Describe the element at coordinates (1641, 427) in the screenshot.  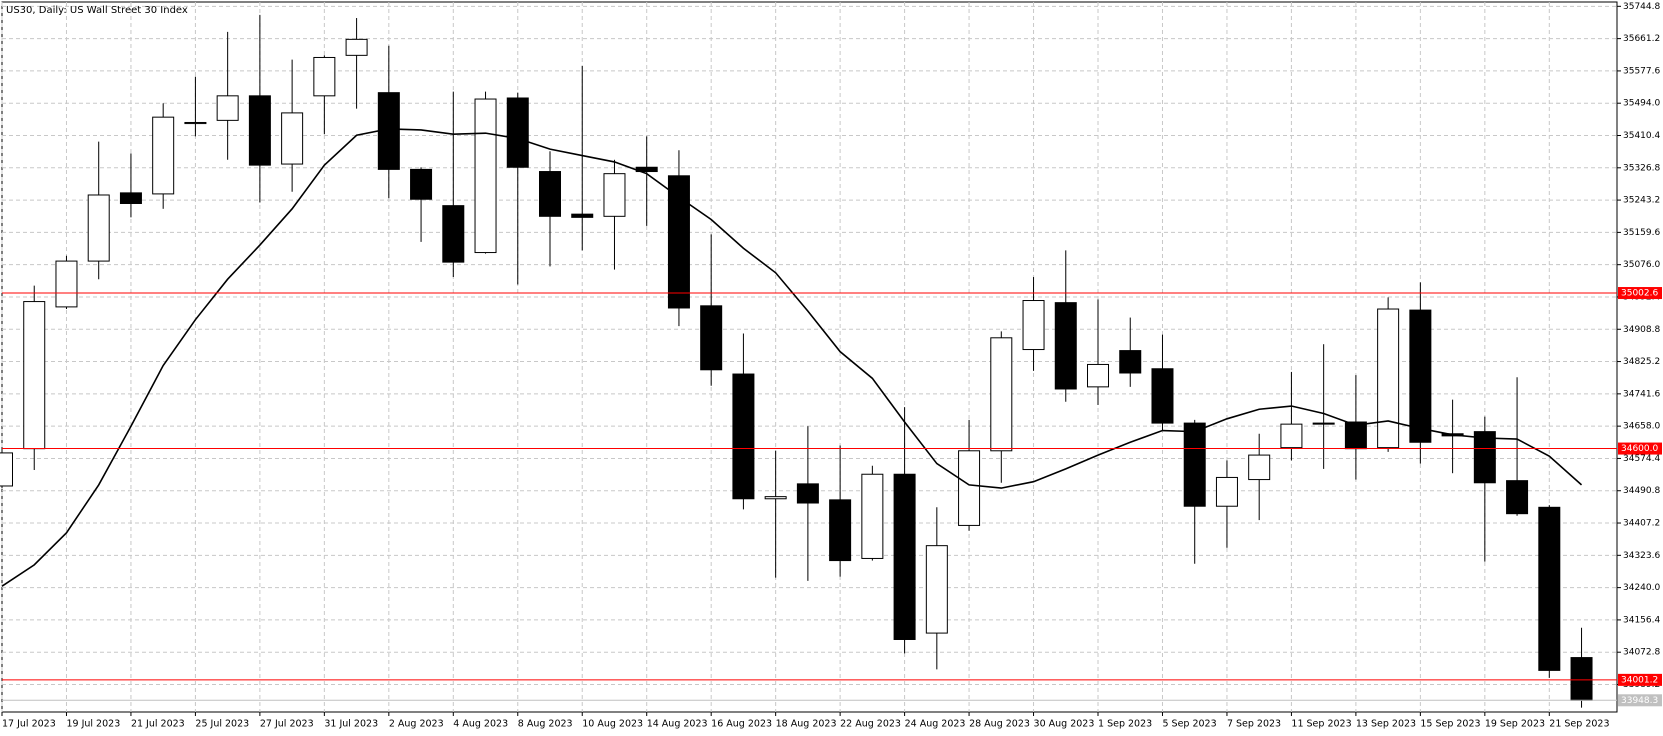
I see `y-tick-label: 34658.0` at that location.